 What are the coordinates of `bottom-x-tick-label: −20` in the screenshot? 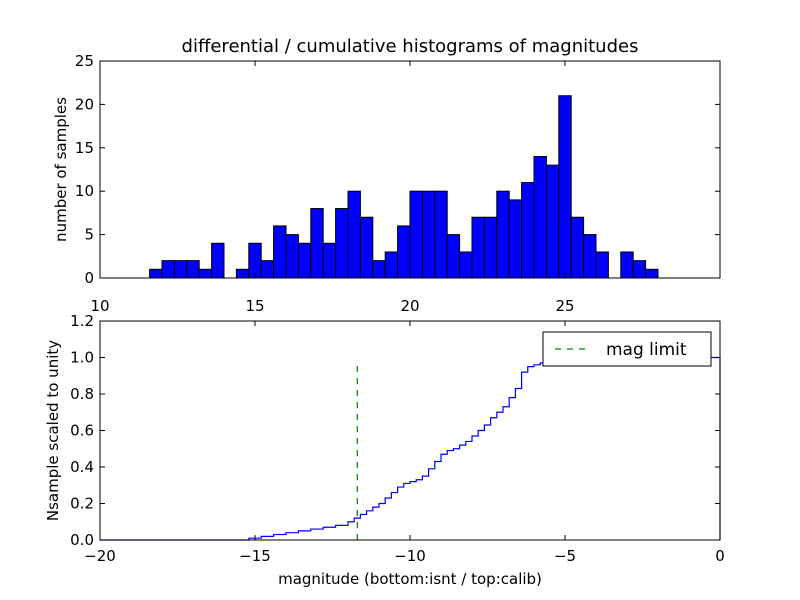 It's located at (100, 556).